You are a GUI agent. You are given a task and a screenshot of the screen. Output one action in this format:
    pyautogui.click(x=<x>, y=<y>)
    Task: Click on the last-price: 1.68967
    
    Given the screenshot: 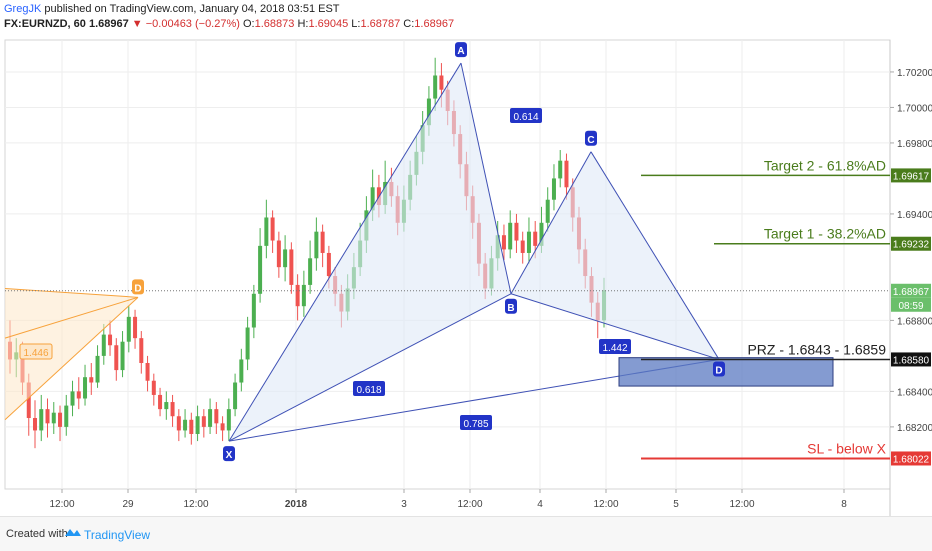 What is the action you would take?
    pyautogui.click(x=108, y=24)
    